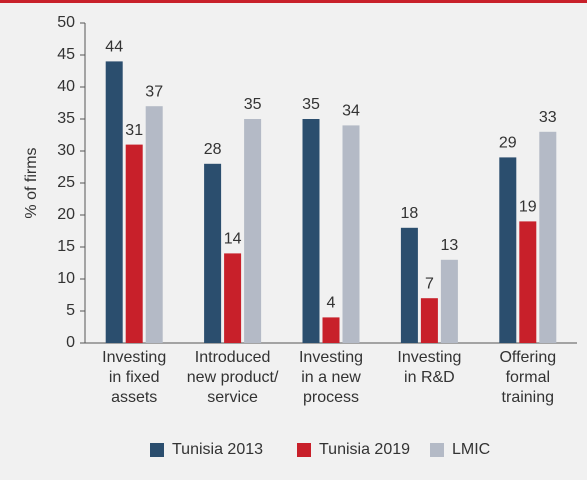 The height and width of the screenshot is (480, 587). Describe the element at coordinates (66, 214) in the screenshot. I see `y-tick-label: 20` at that location.